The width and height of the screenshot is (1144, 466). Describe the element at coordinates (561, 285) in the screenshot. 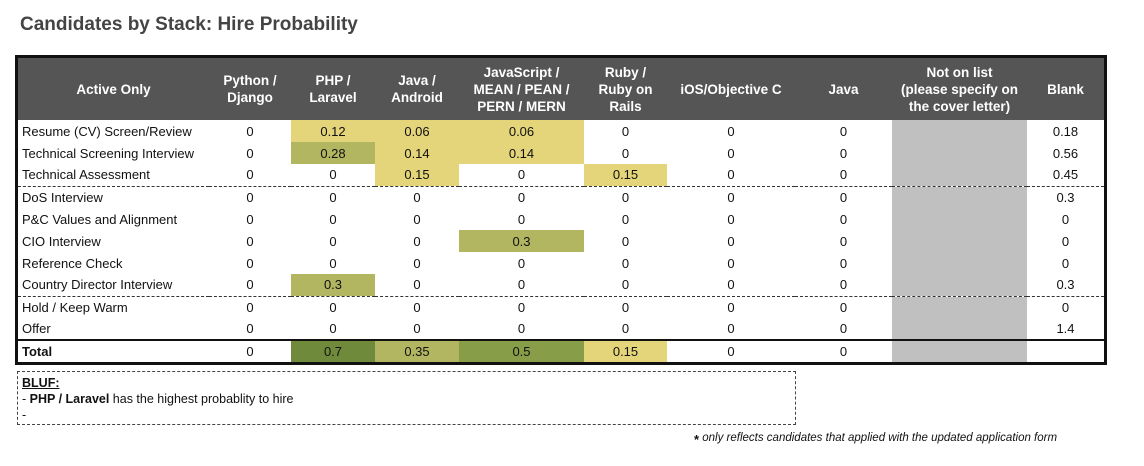

I see `table-row: Country Director Interview 0 0.3 0 0 0 0 0 0.3` at that location.